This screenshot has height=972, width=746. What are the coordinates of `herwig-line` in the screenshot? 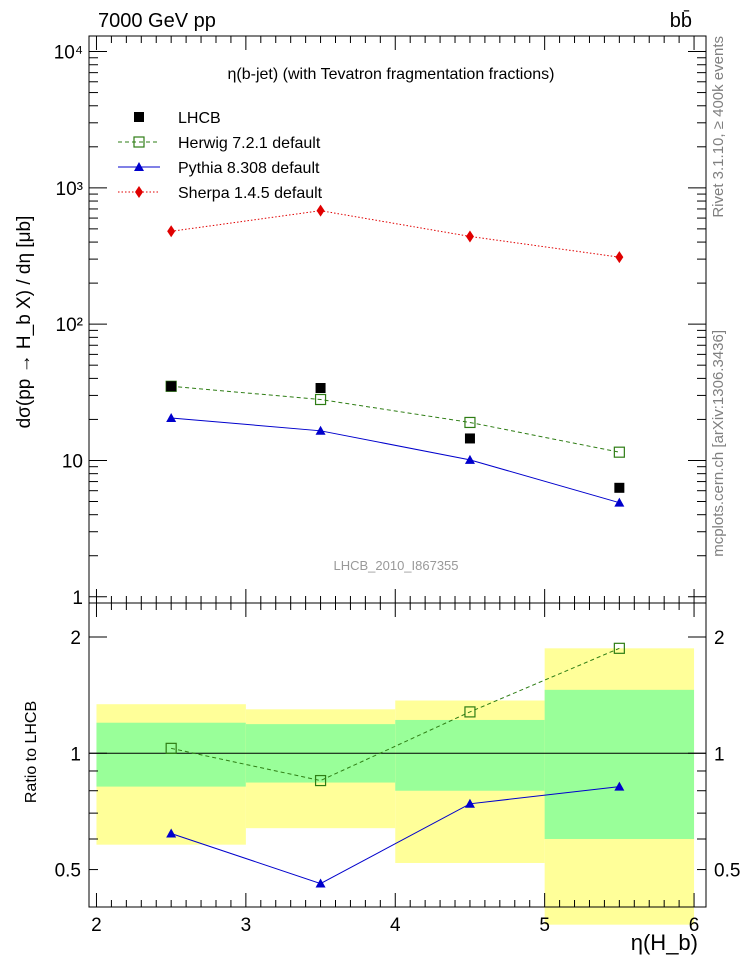 It's located at (395, 419).